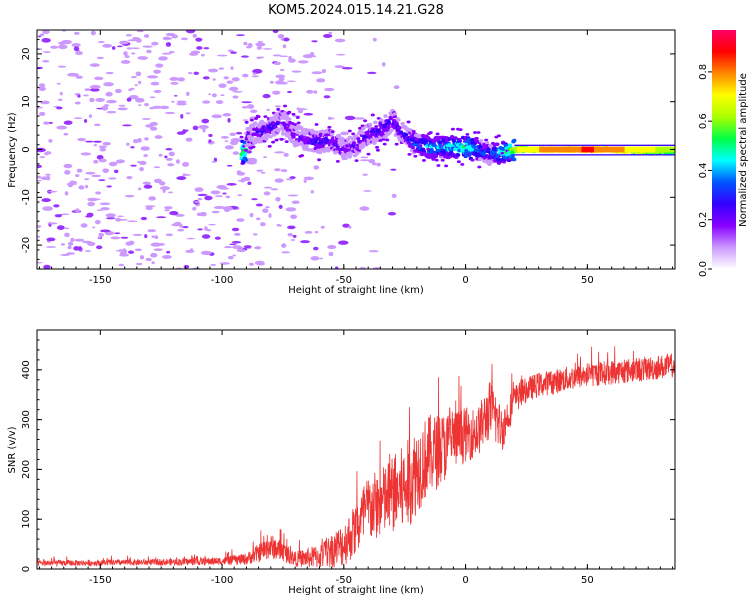 This screenshot has height=604, width=750. Describe the element at coordinates (356, 290) in the screenshot. I see `spectrogram-x-label: Height of straight line (km)` at that location.